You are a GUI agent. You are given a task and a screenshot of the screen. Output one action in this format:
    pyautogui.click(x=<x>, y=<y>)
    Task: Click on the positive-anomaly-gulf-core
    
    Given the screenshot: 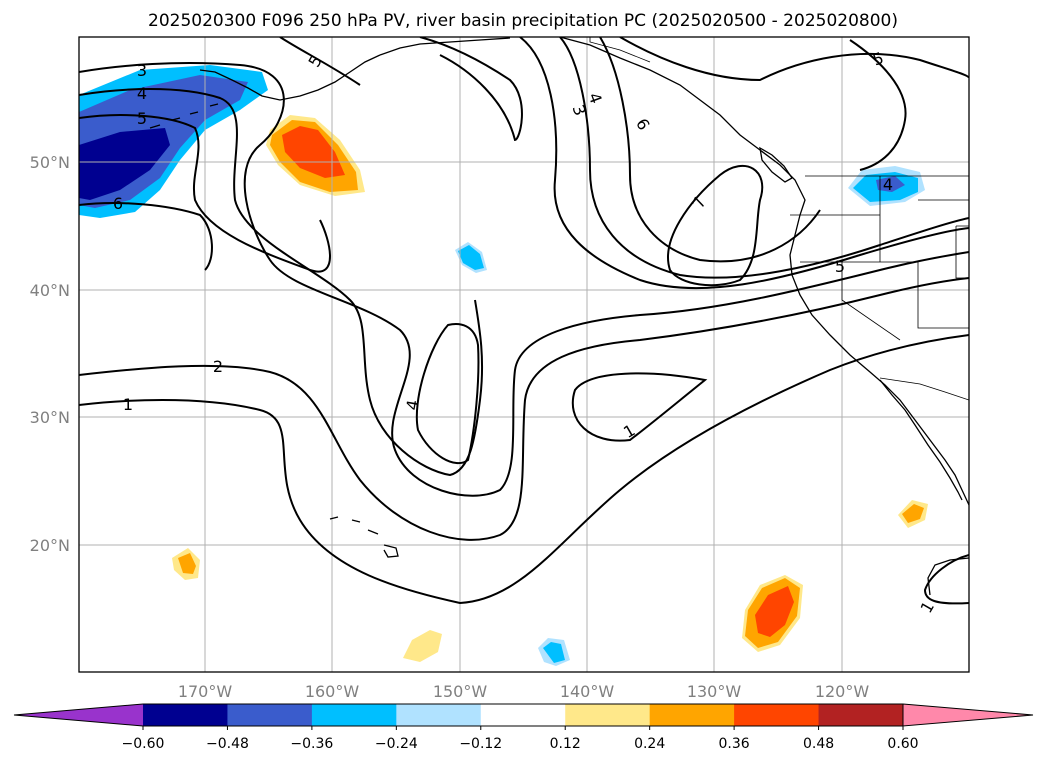 What is the action you would take?
    pyautogui.click(x=313, y=152)
    